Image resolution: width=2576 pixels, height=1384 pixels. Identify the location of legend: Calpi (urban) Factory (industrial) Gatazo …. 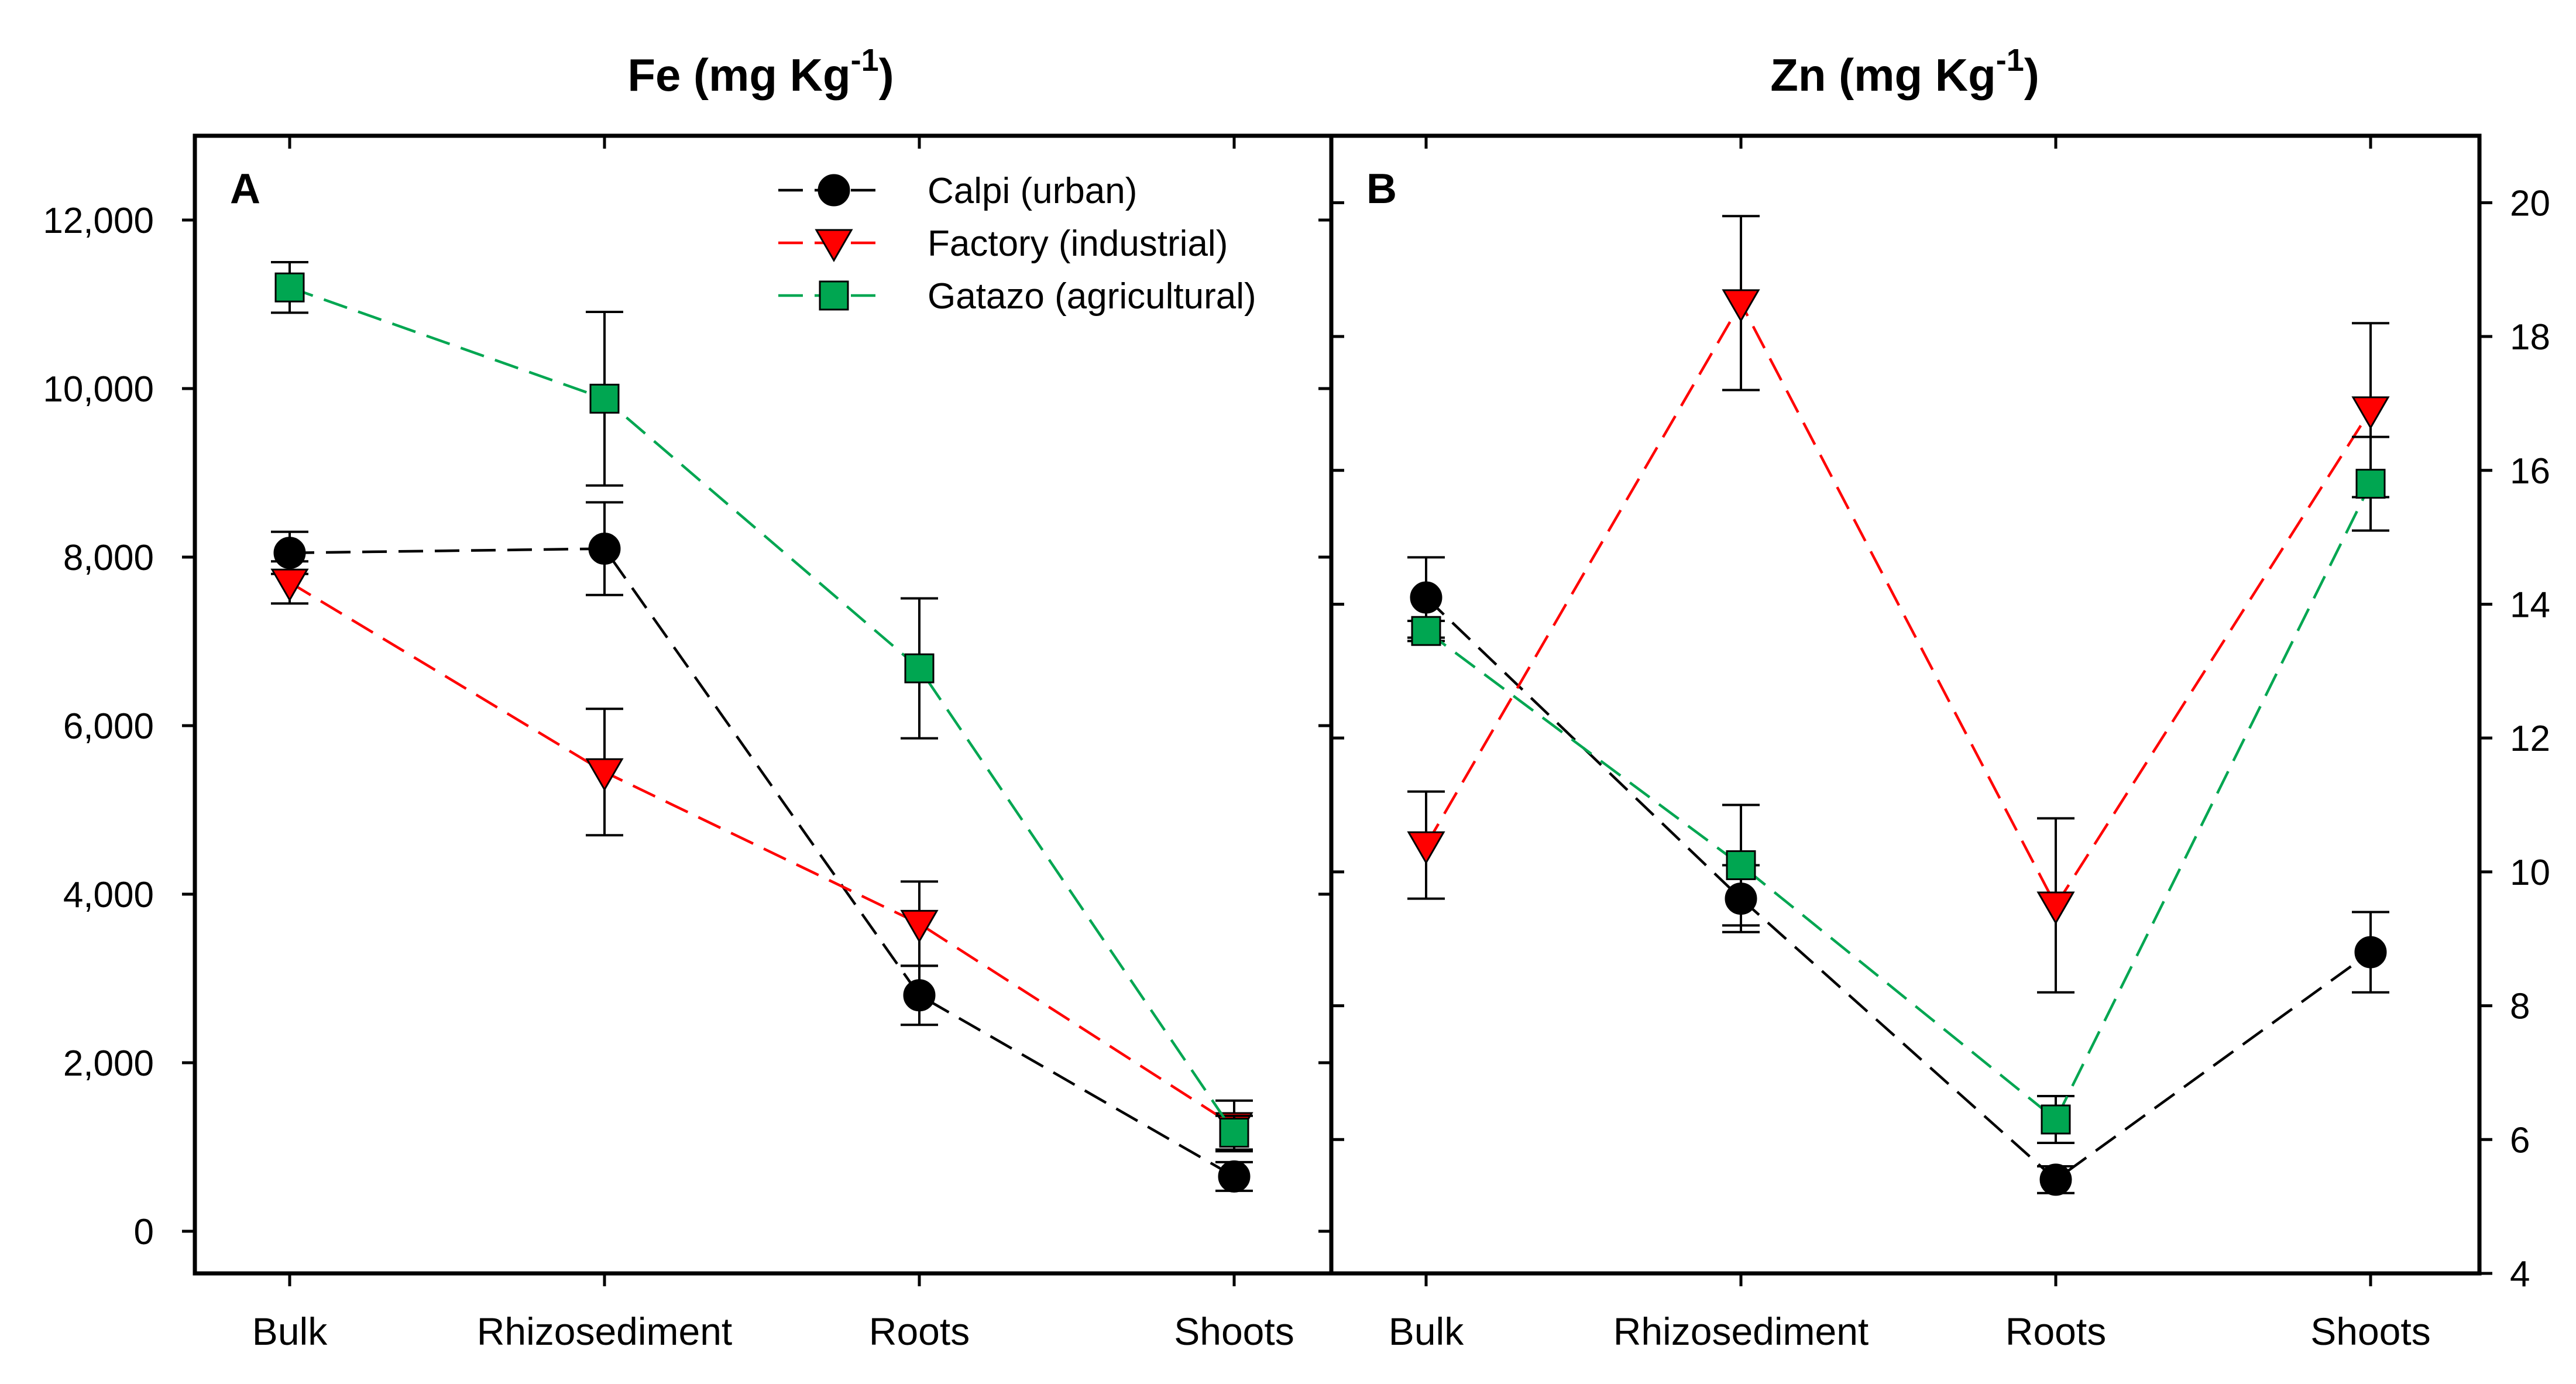
(1017, 244).